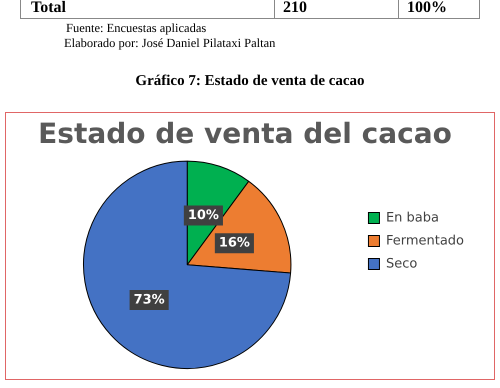 The image size is (500, 388). What do you see at coordinates (402, 264) in the screenshot?
I see `legend-label: Seco` at bounding box center [402, 264].